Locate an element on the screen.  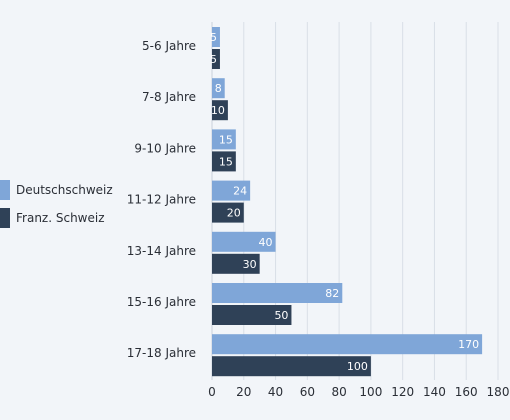
bar-value-label: 8 is located at coordinates (218, 88).